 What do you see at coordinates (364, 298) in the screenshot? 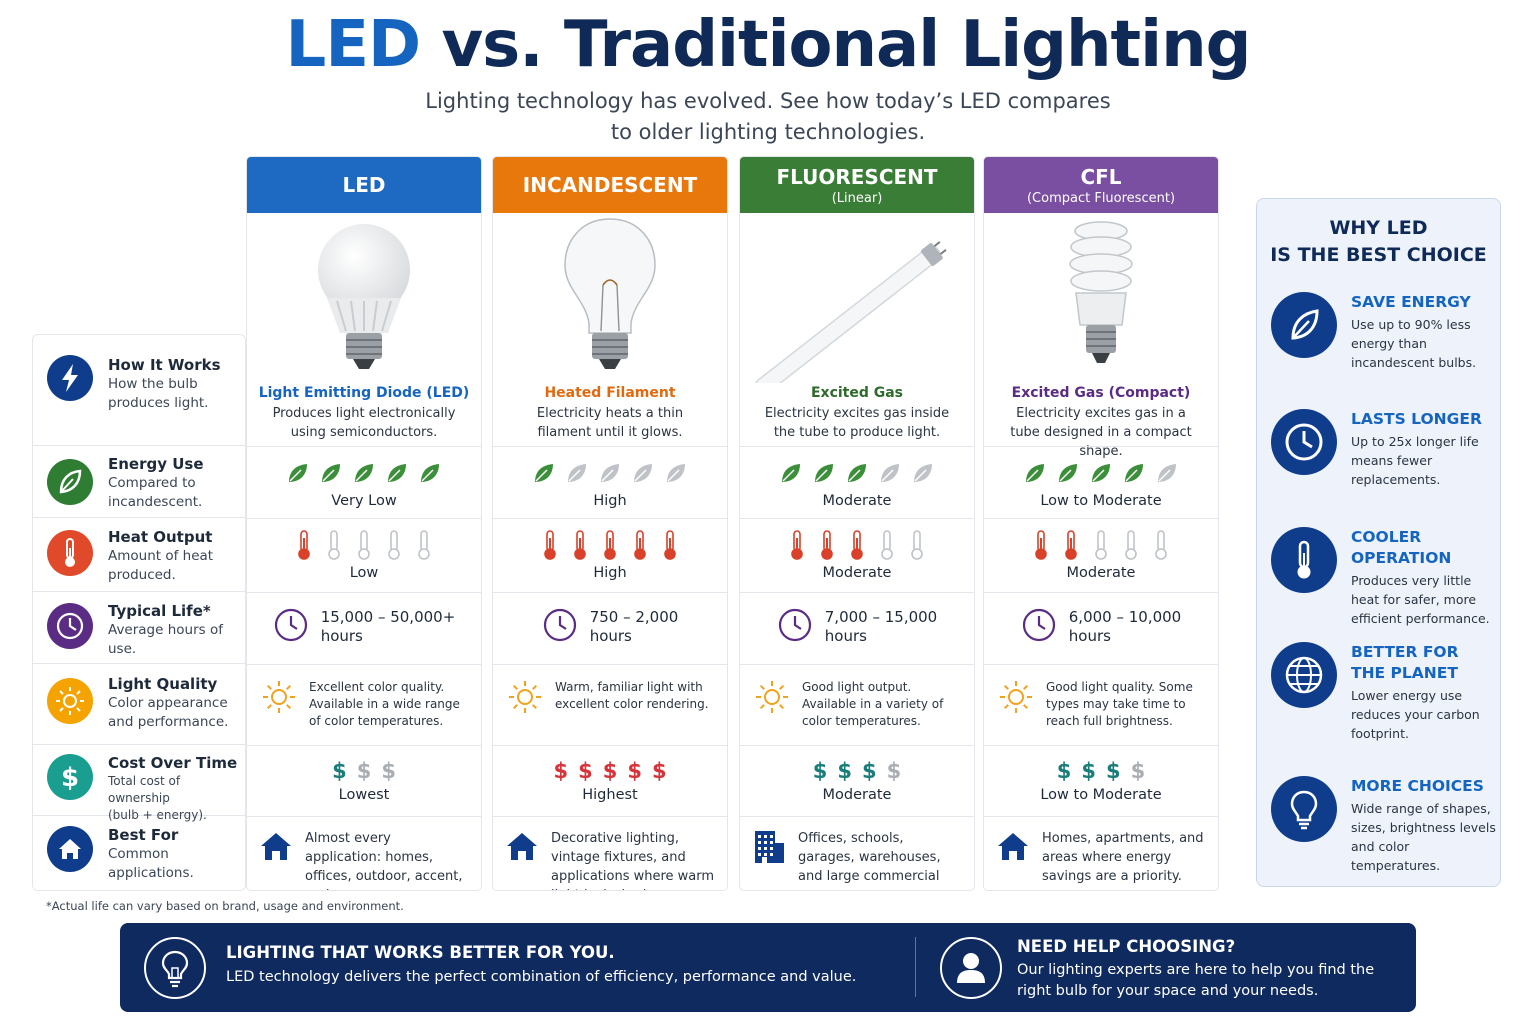
I see `led-bulb-image` at bounding box center [364, 298].